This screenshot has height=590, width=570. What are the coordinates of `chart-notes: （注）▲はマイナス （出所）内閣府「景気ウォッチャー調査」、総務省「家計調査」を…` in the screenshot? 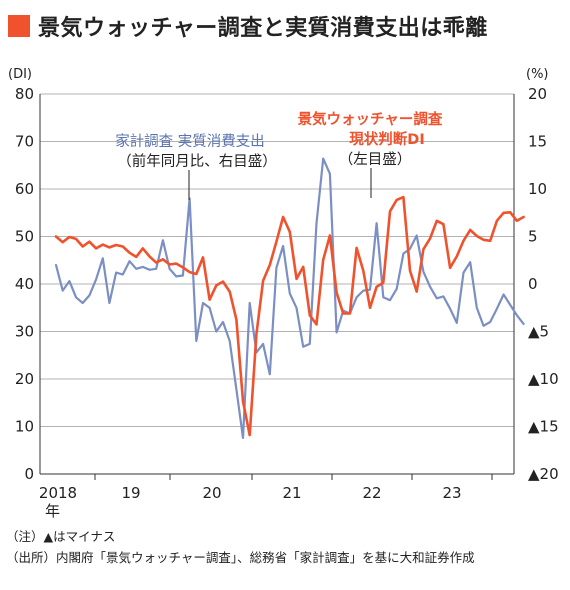 It's located at (240, 547).